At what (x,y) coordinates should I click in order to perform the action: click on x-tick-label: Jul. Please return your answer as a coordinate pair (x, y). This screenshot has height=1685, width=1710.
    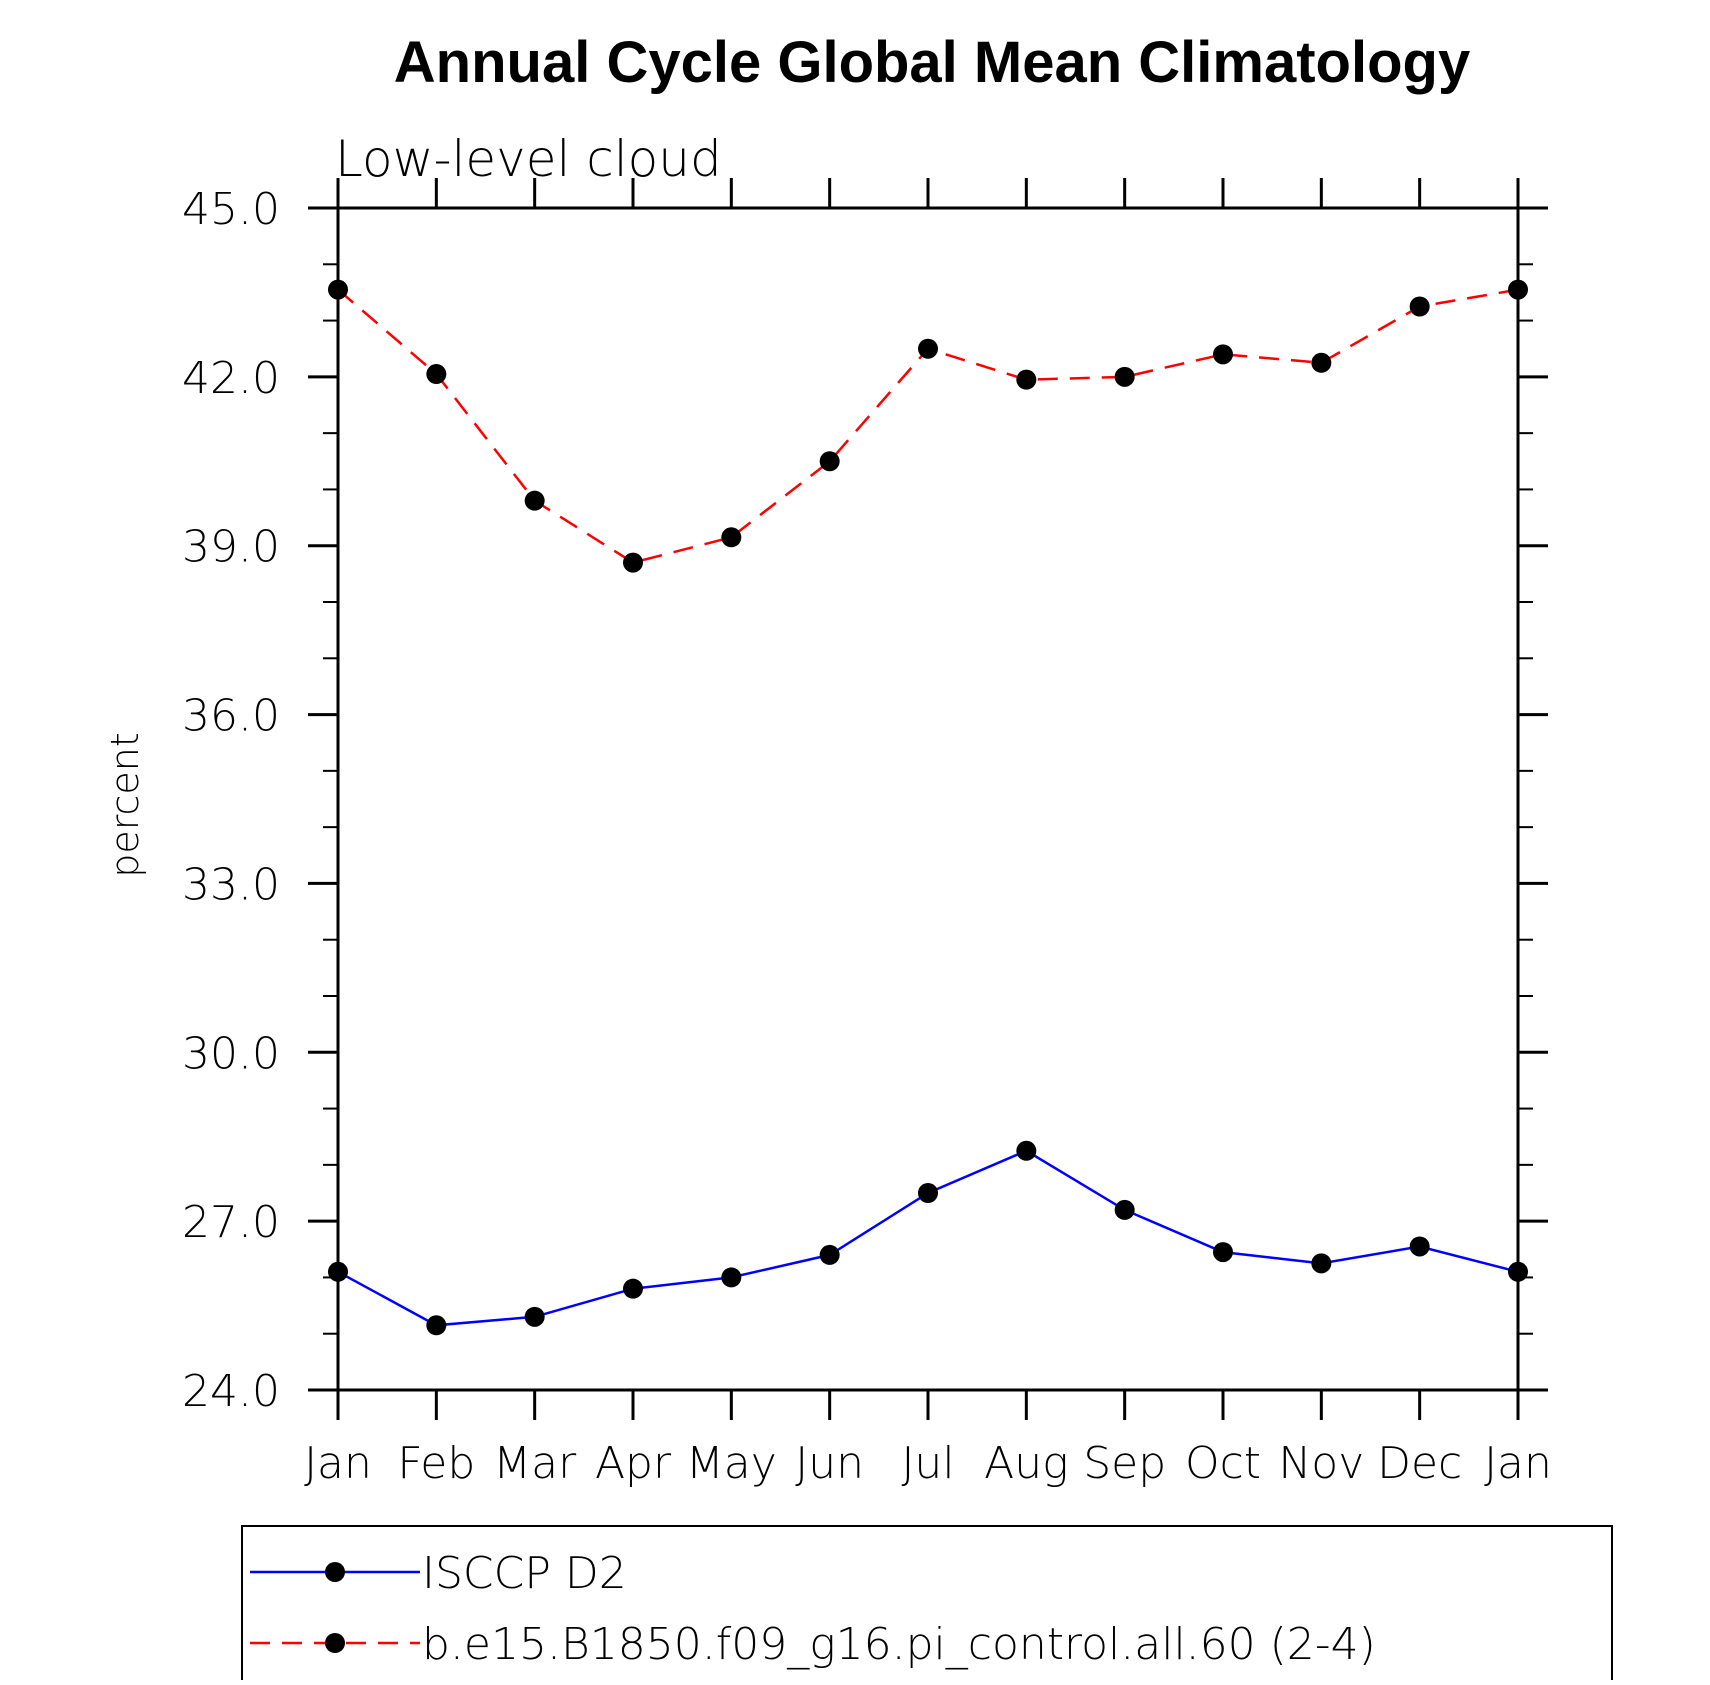
    Looking at the image, I should click on (927, 1463).